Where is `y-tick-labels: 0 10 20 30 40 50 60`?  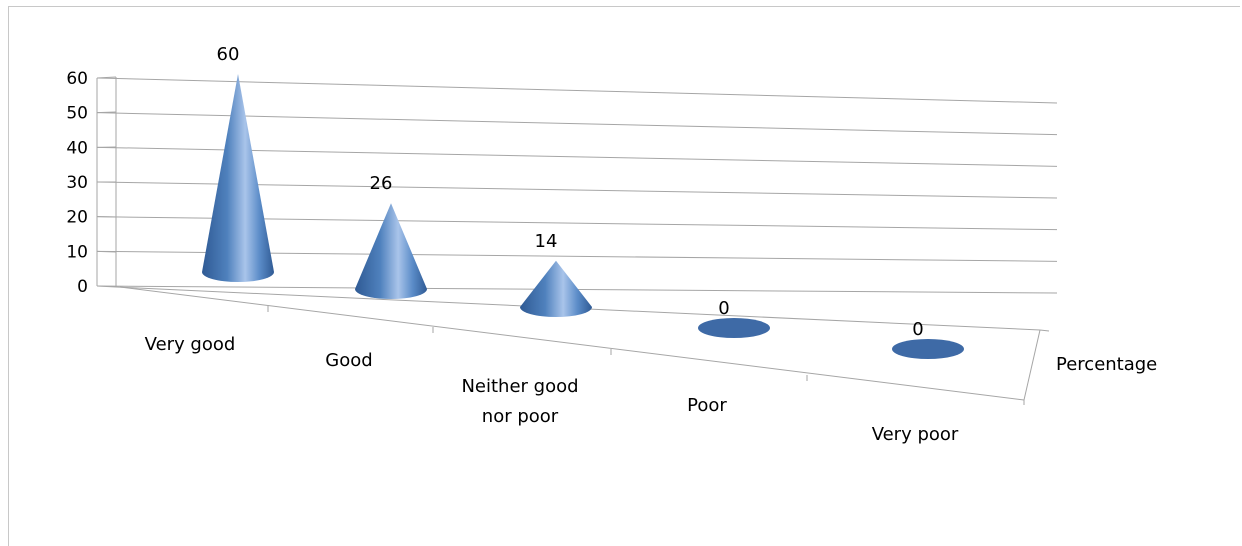 y-tick-labels: 0 10 20 30 40 50 60 is located at coordinates (77, 183).